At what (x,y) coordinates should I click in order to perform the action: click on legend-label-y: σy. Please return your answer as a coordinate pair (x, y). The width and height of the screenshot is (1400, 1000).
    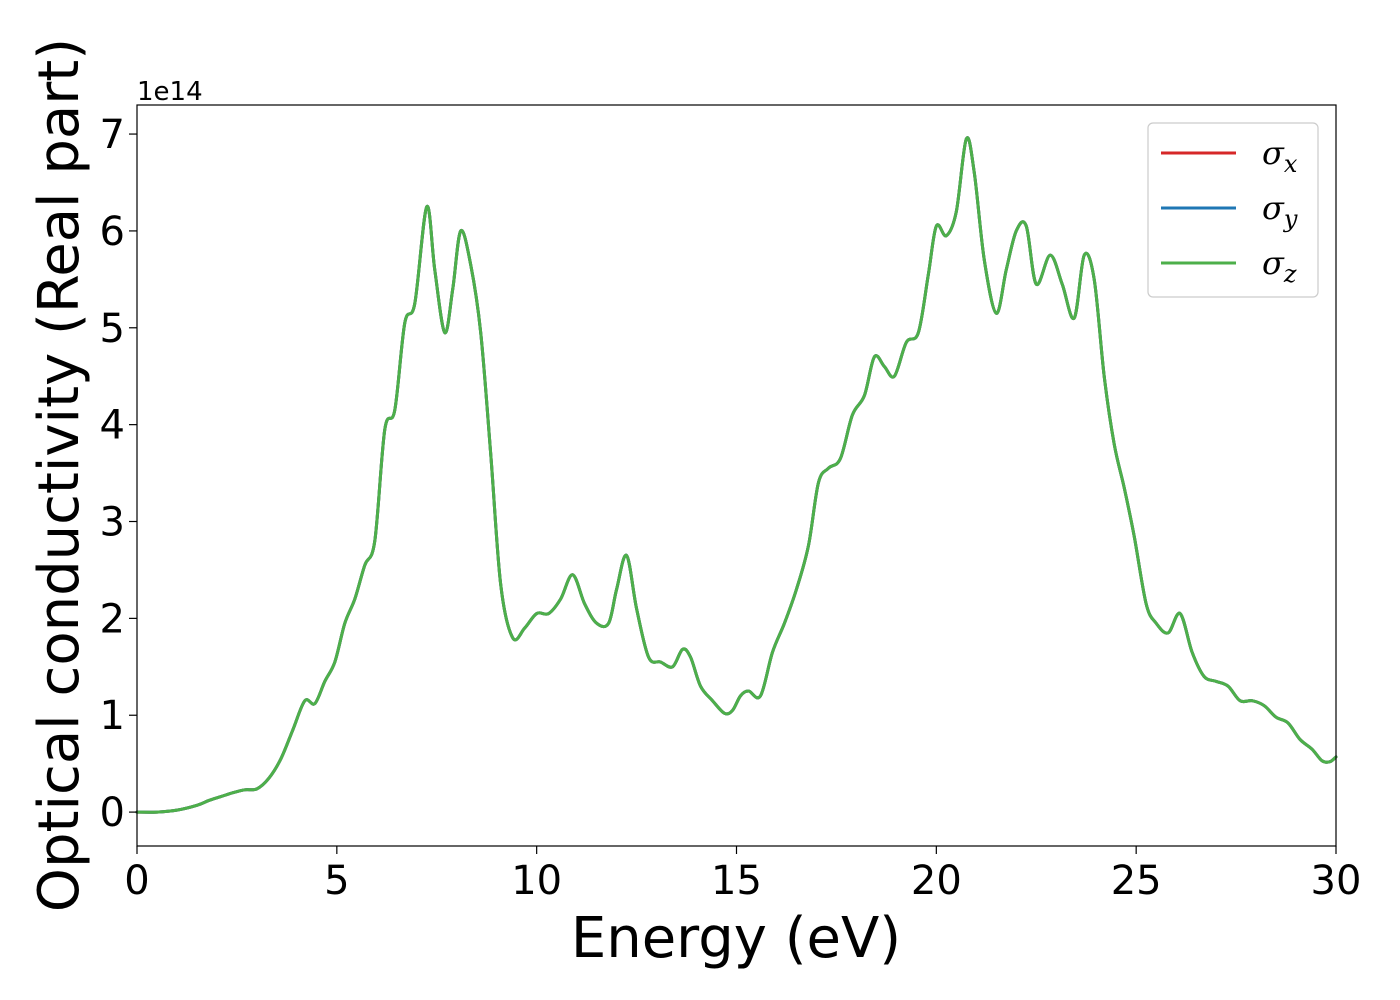
    Looking at the image, I should click on (1280, 211).